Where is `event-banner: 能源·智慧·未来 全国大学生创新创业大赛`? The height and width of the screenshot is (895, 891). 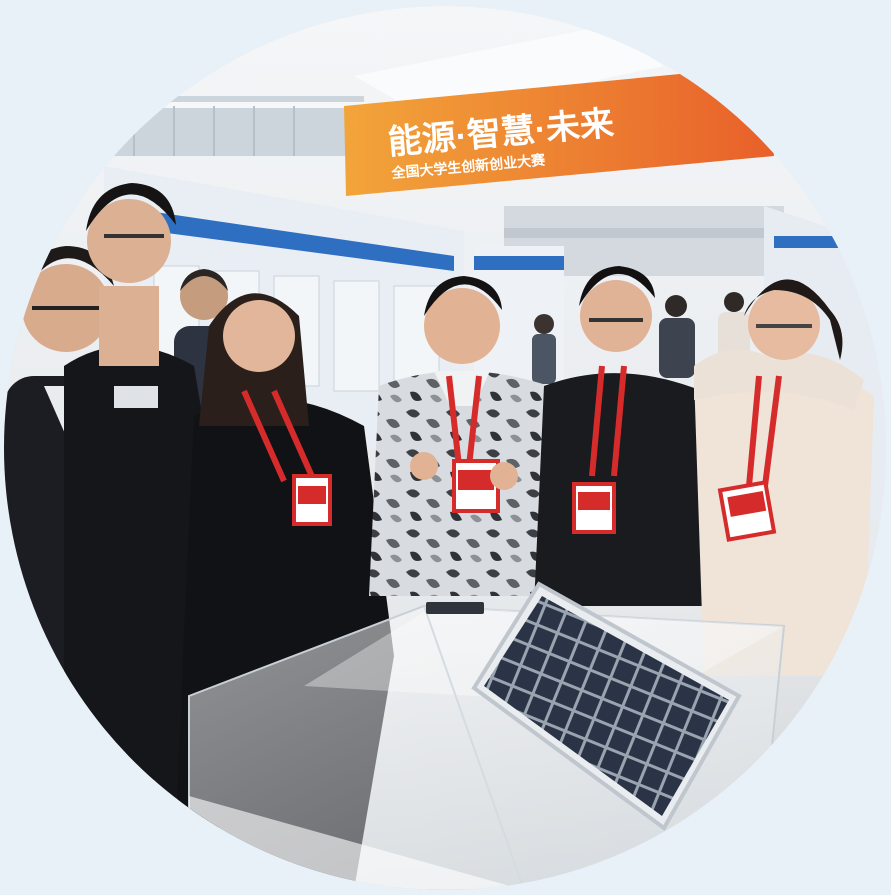 event-banner: 能源·智慧·未来 全国大学生创新创业大赛 is located at coordinates (559, 131).